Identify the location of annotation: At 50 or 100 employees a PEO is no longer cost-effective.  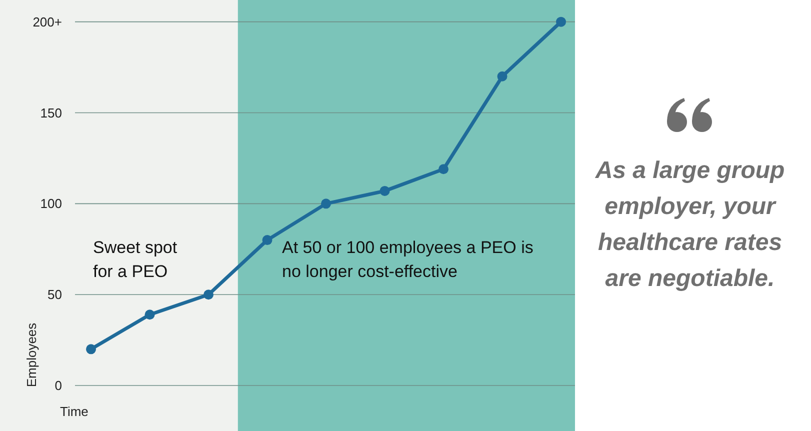
(408, 259).